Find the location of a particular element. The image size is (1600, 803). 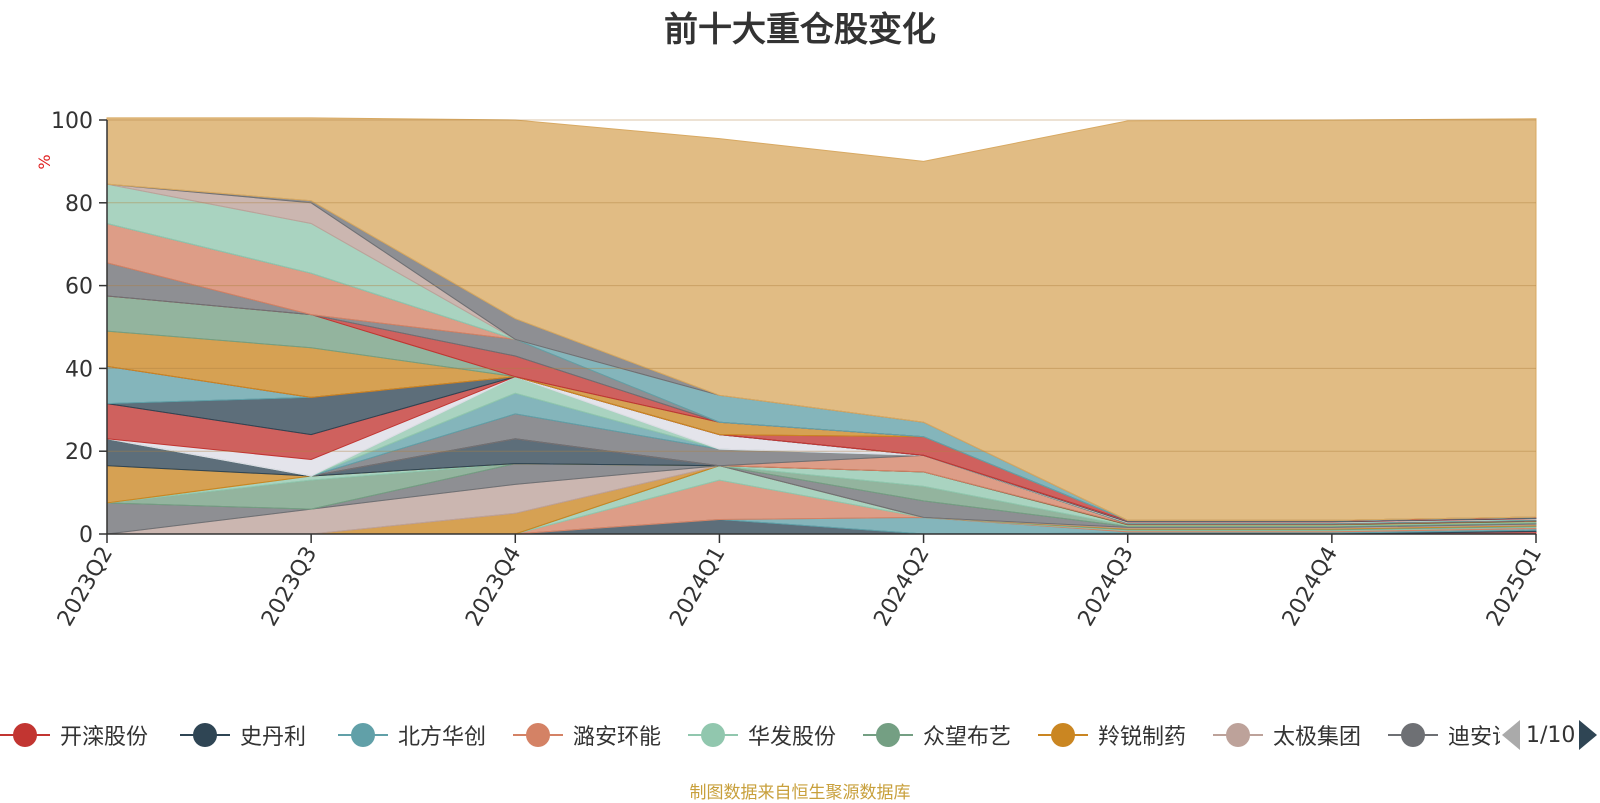

legend-item-3: 潞安环能 is located at coordinates (587, 735).